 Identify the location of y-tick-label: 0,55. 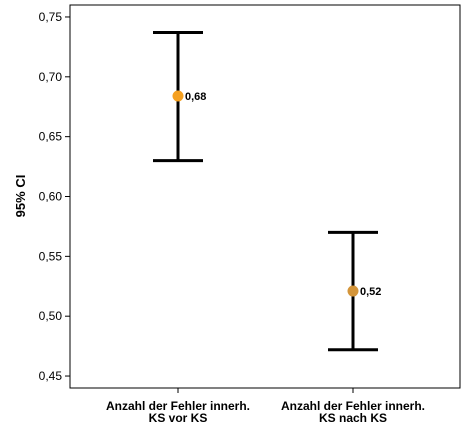
(51, 256).